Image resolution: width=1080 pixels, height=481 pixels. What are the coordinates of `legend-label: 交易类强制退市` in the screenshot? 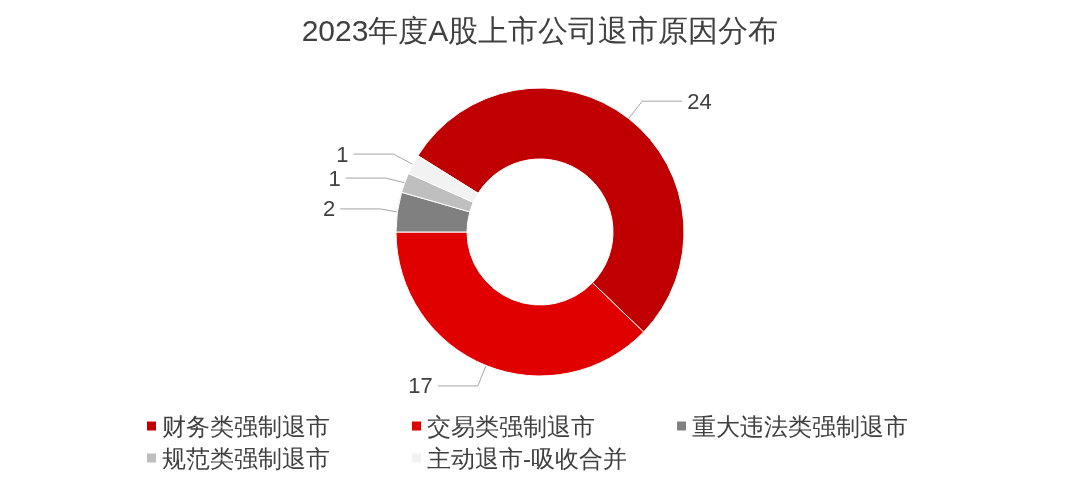 It's located at (511, 426).